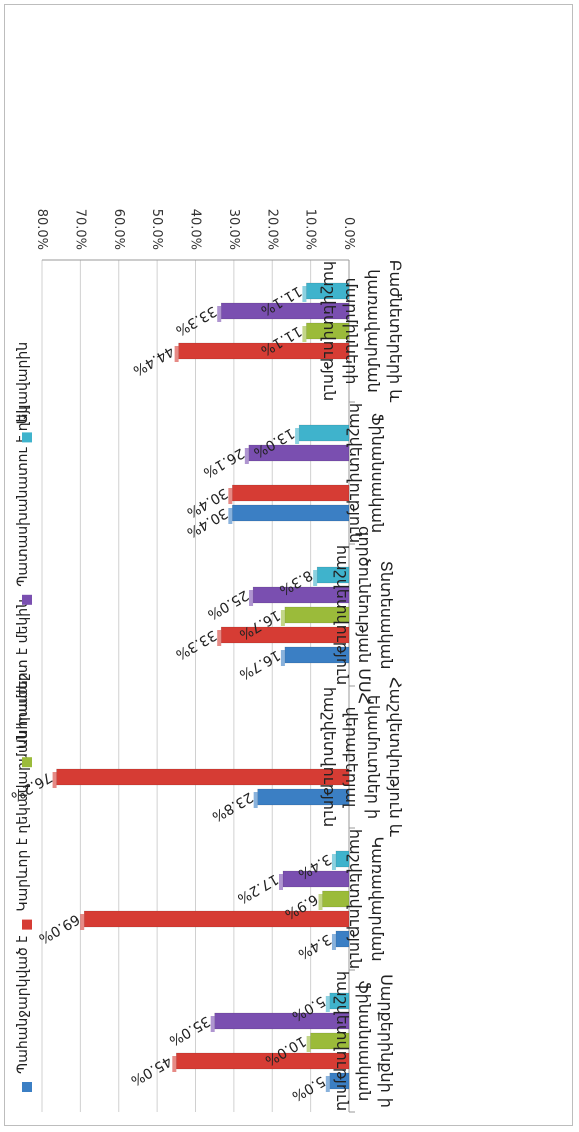  Describe the element at coordinates (257, 889) in the screenshot. I see `data-label: 17.2%` at that location.